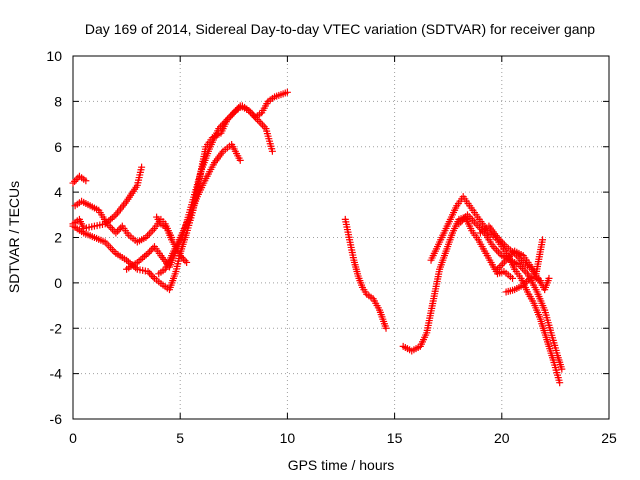  What do you see at coordinates (288, 438) in the screenshot?
I see `x-tick-label: 10` at bounding box center [288, 438].